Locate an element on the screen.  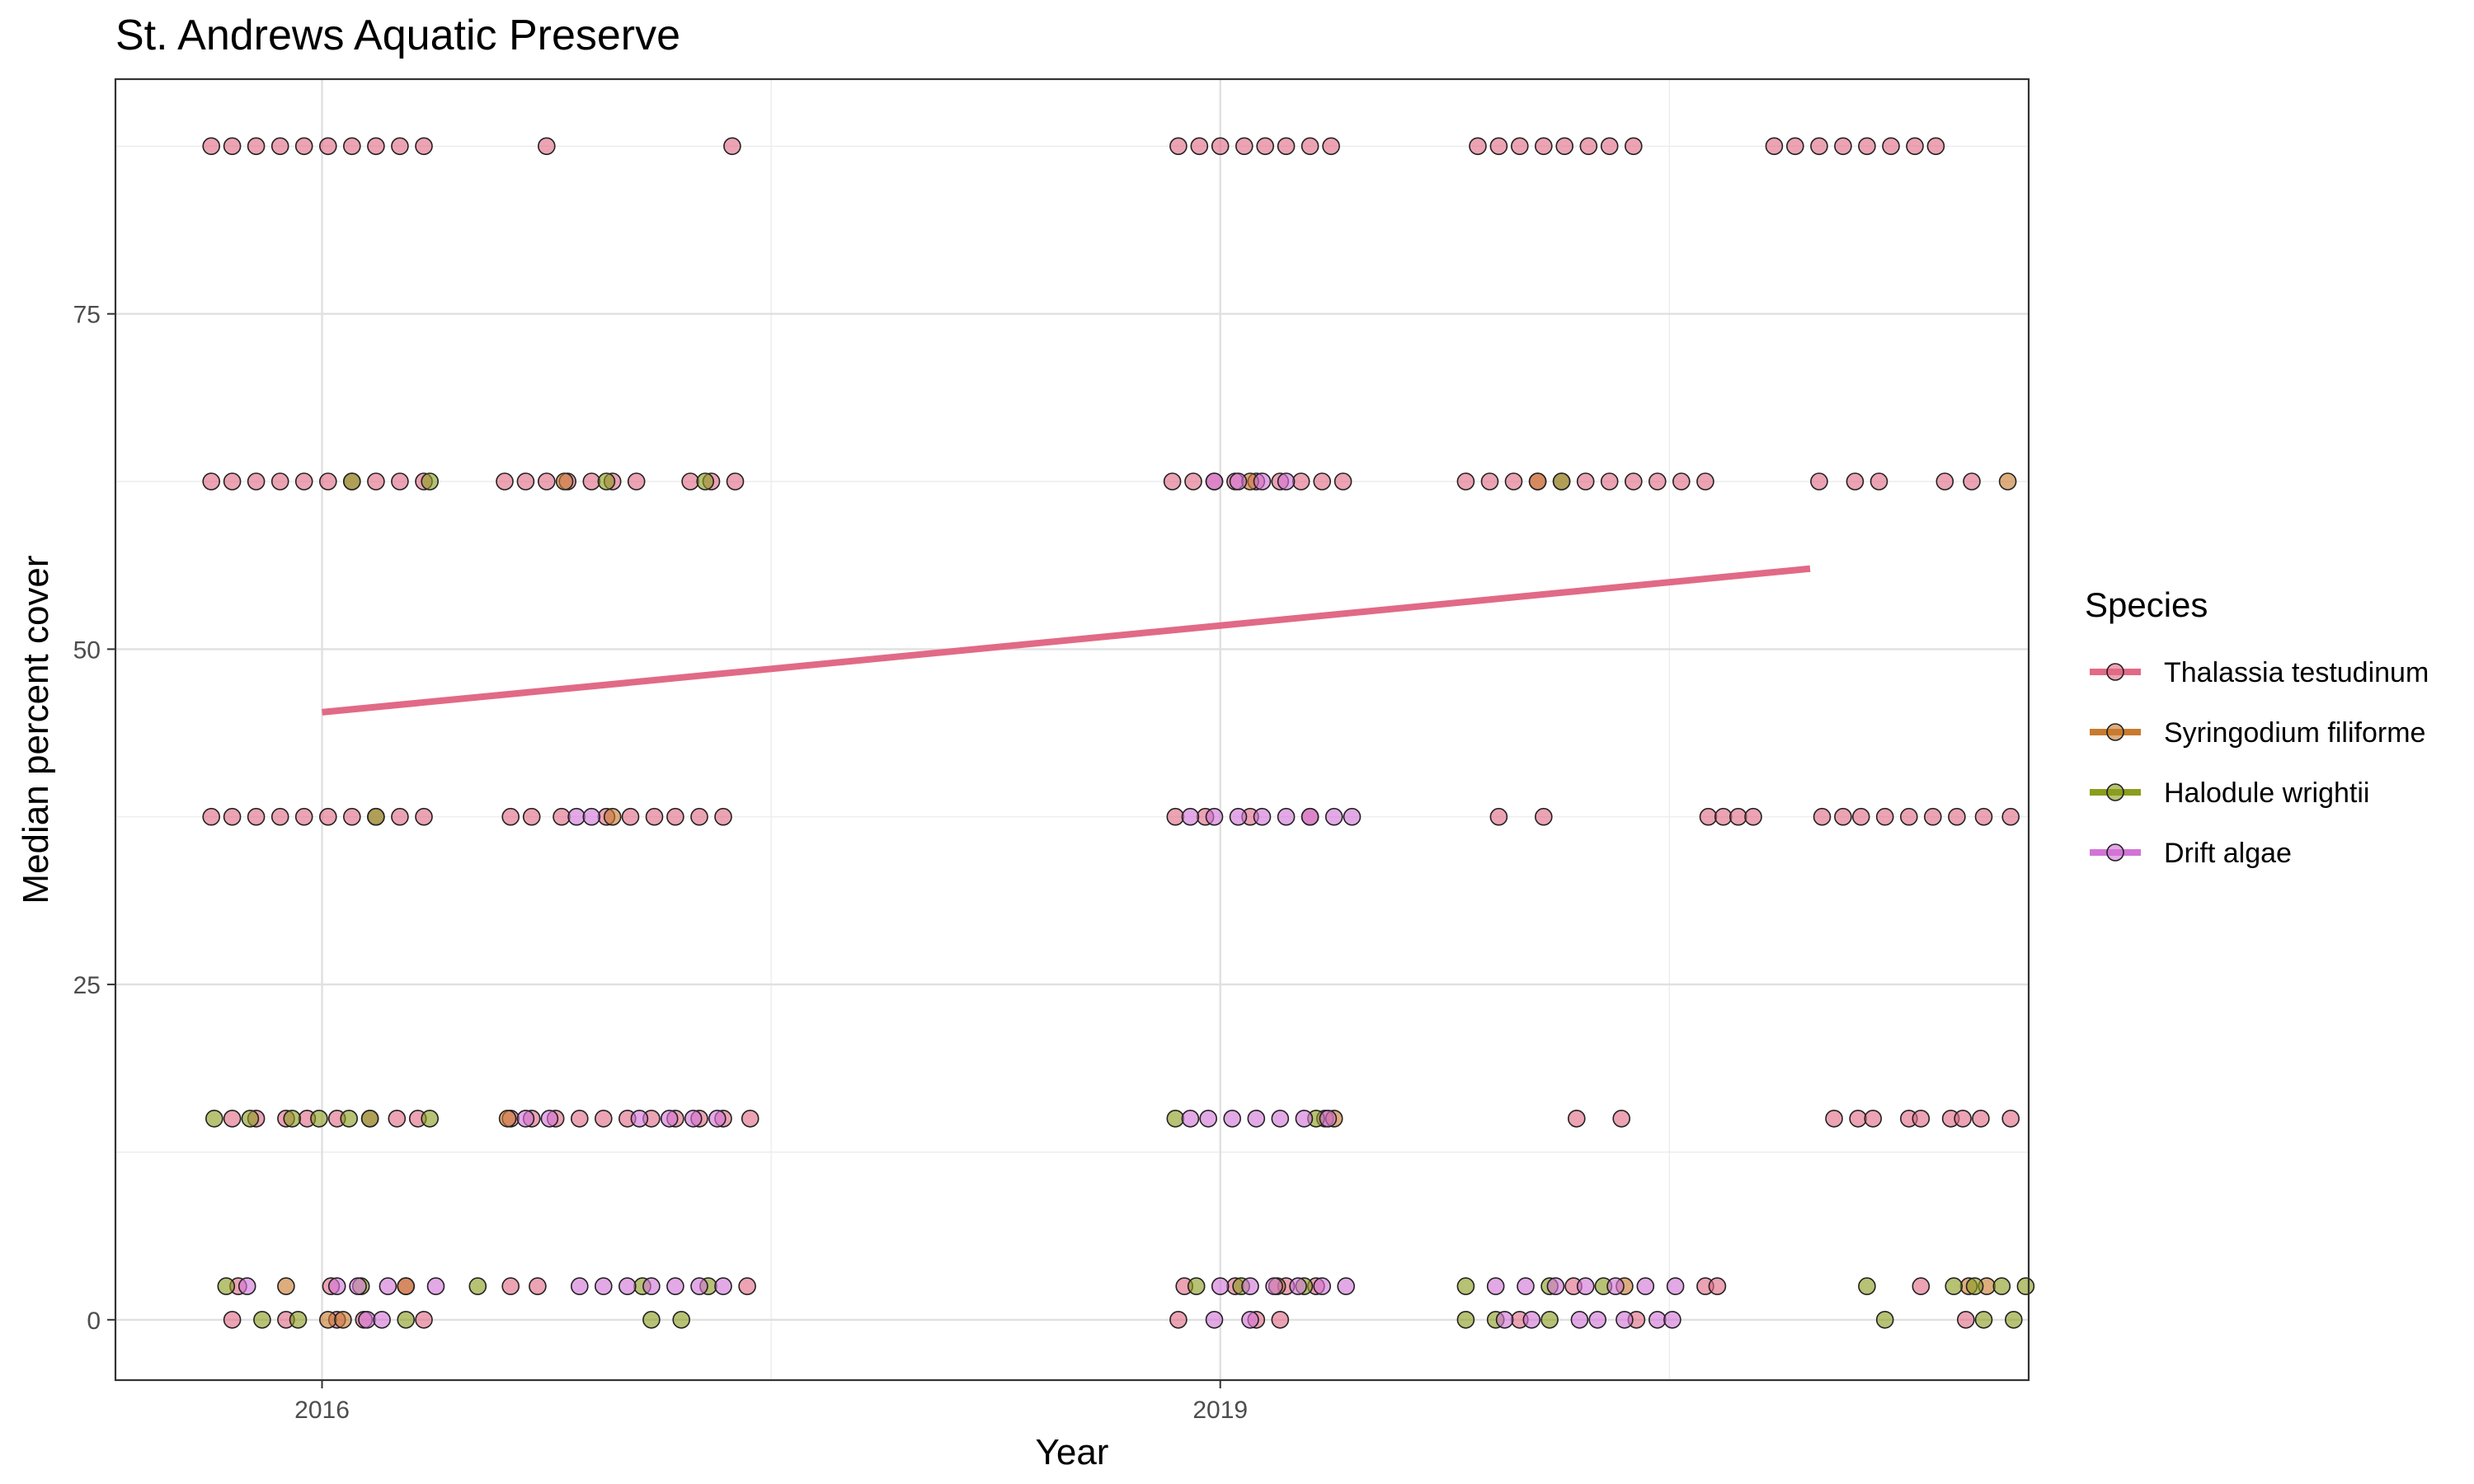
legend-item: Syringodium filiforme is located at coordinates (2257, 733).